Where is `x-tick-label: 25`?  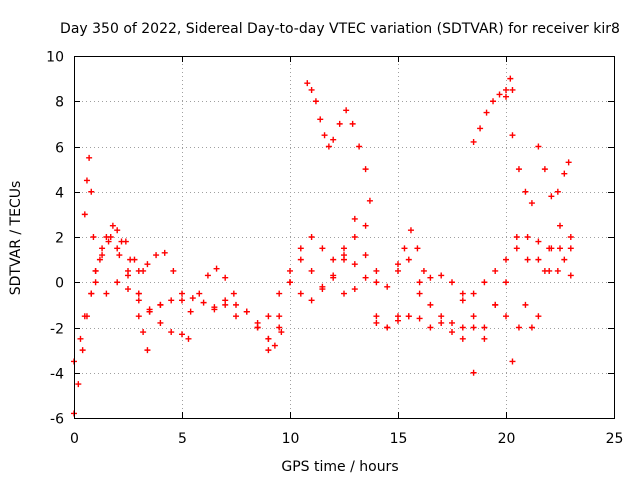 x-tick-label: 25 is located at coordinates (615, 439).